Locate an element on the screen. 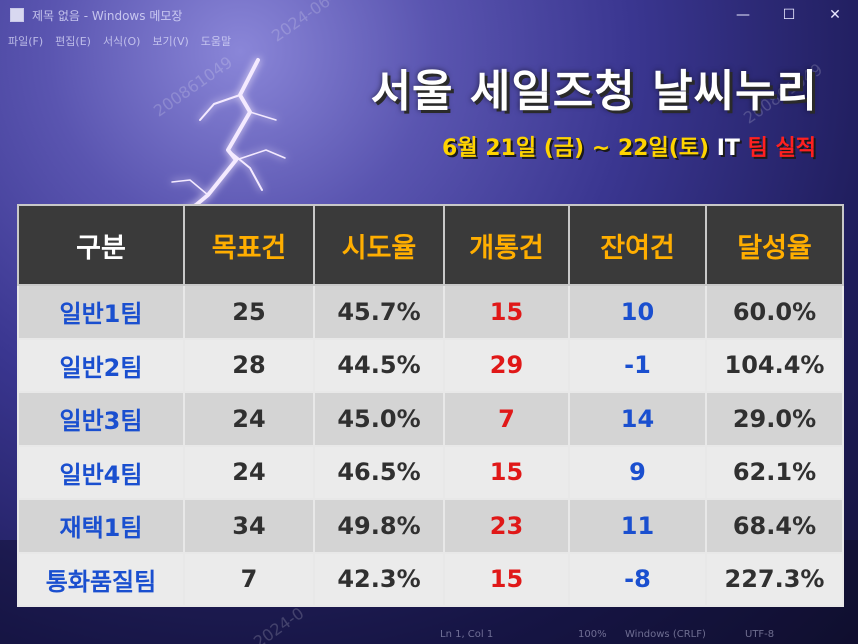  table-row: 일반4팀 24 46.5% 15 9 62.1% is located at coordinates (430, 472).